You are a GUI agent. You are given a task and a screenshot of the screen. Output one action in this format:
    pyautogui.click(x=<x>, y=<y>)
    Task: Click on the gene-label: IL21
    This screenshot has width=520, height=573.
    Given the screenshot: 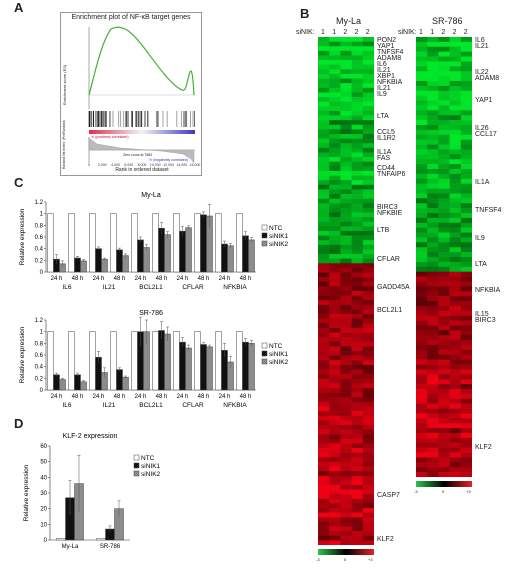 What is the action you would take?
    pyautogui.click(x=482, y=46)
    